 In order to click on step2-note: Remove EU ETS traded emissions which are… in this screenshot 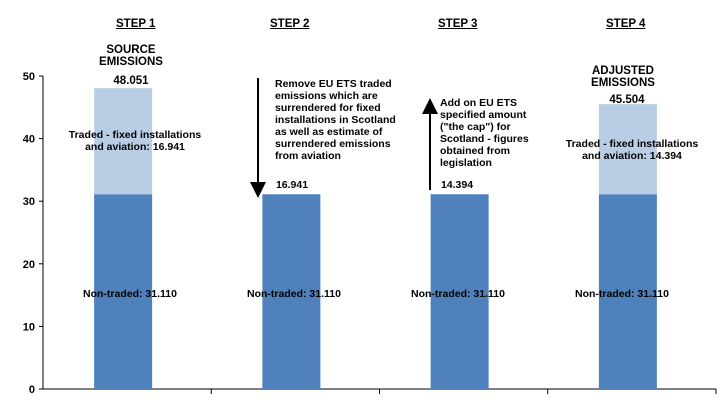, I will do `click(335, 120)`.